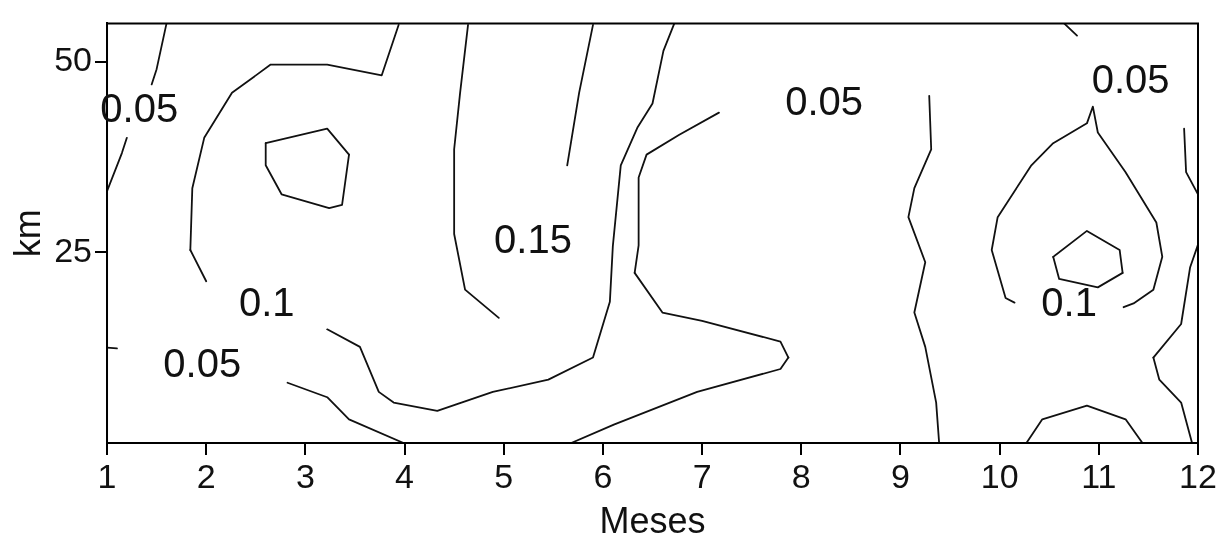  I want to click on x-tick-label: 3, so click(305, 475).